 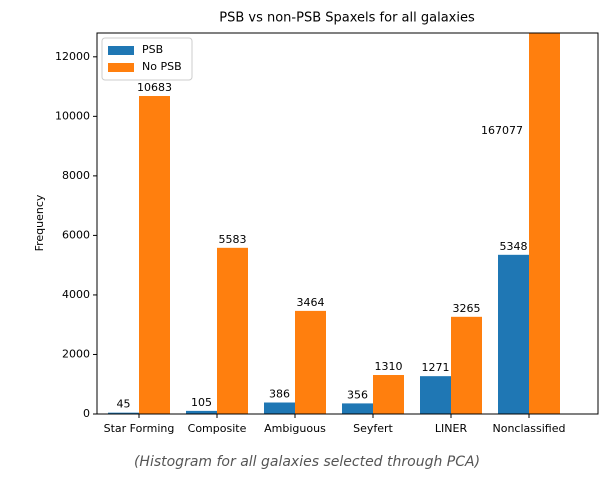 What do you see at coordinates (39, 222) in the screenshot?
I see `y-axis-label: Frequency` at bounding box center [39, 222].